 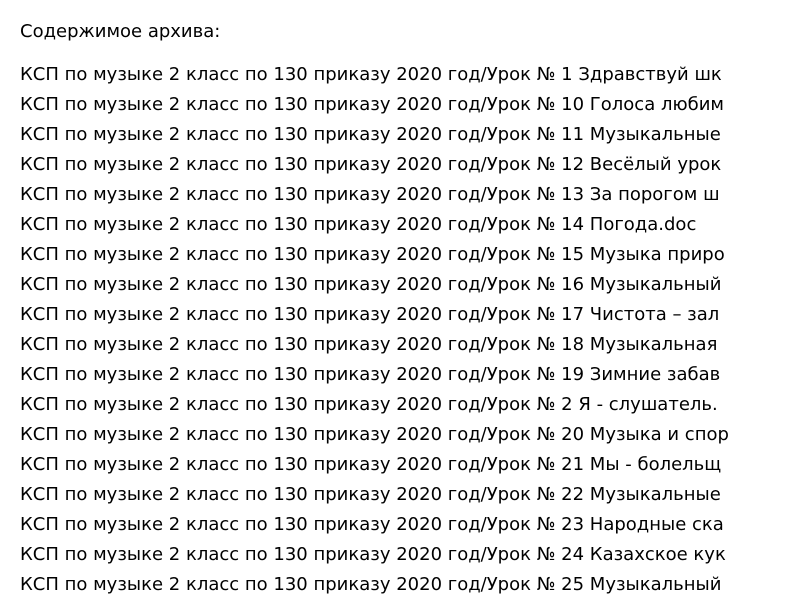 What do you see at coordinates (120, 31) in the screenshot?
I see `archive-title: Содержимое архива:` at bounding box center [120, 31].